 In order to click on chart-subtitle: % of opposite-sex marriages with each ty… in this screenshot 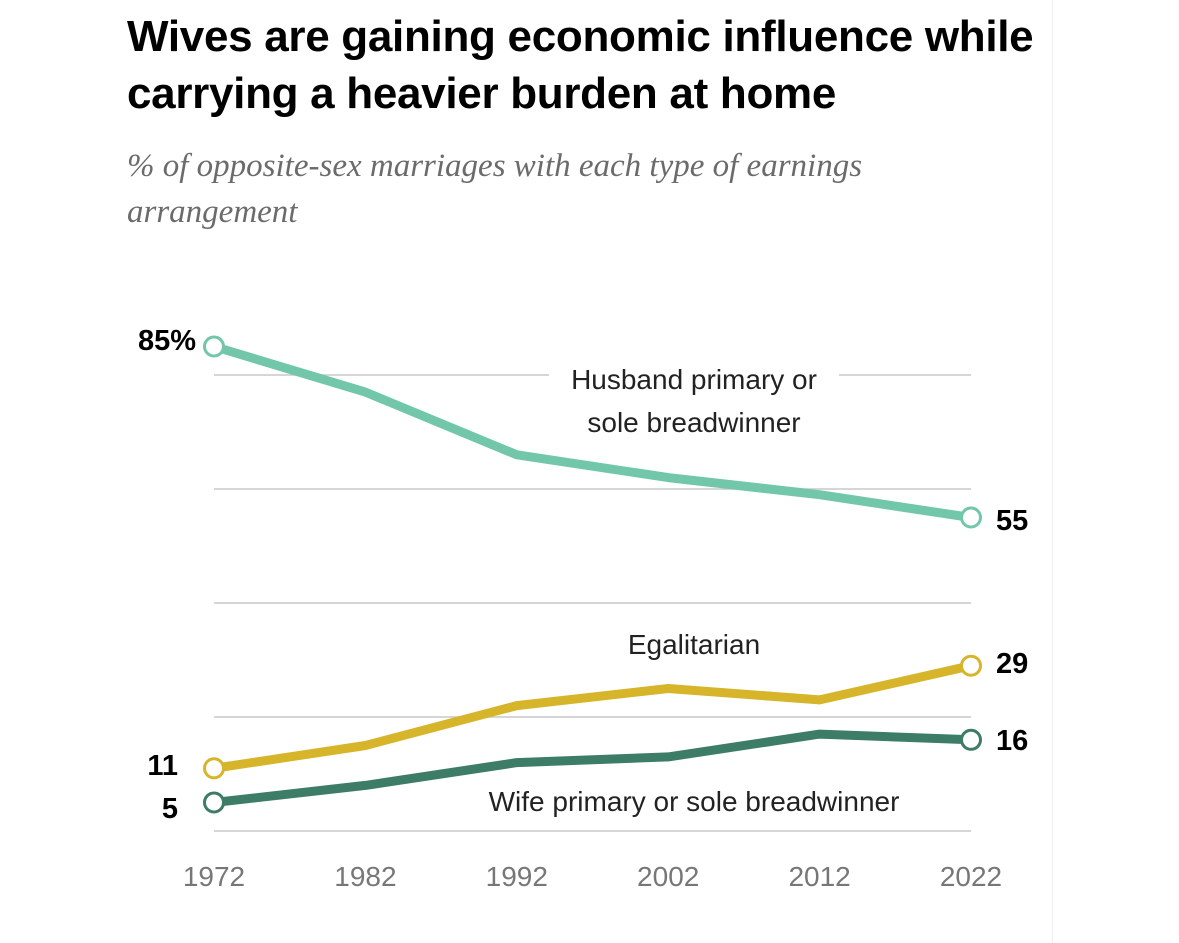, I will do `click(495, 189)`.